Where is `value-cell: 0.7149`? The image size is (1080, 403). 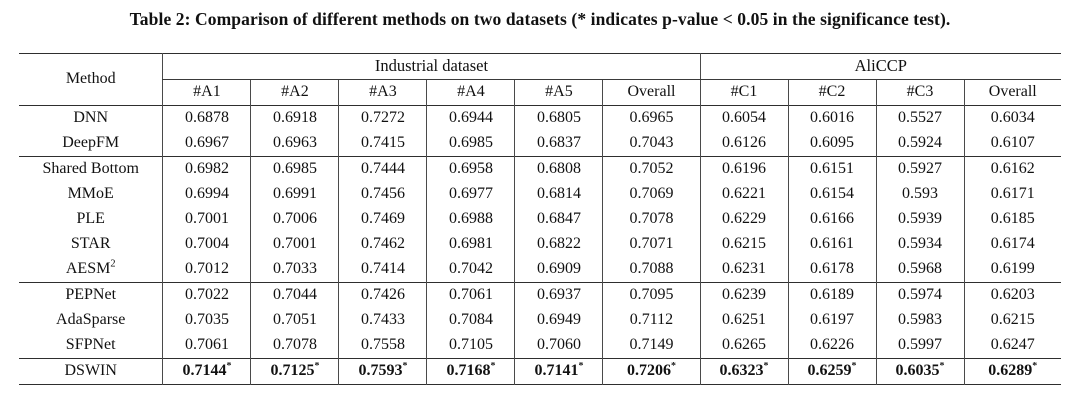
value-cell: 0.7149 is located at coordinates (651, 346).